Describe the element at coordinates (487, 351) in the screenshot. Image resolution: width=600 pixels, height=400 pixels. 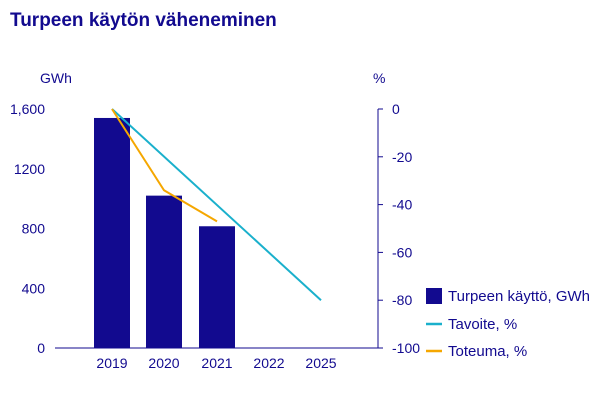
I see `legend-label: Toteuma, %` at that location.